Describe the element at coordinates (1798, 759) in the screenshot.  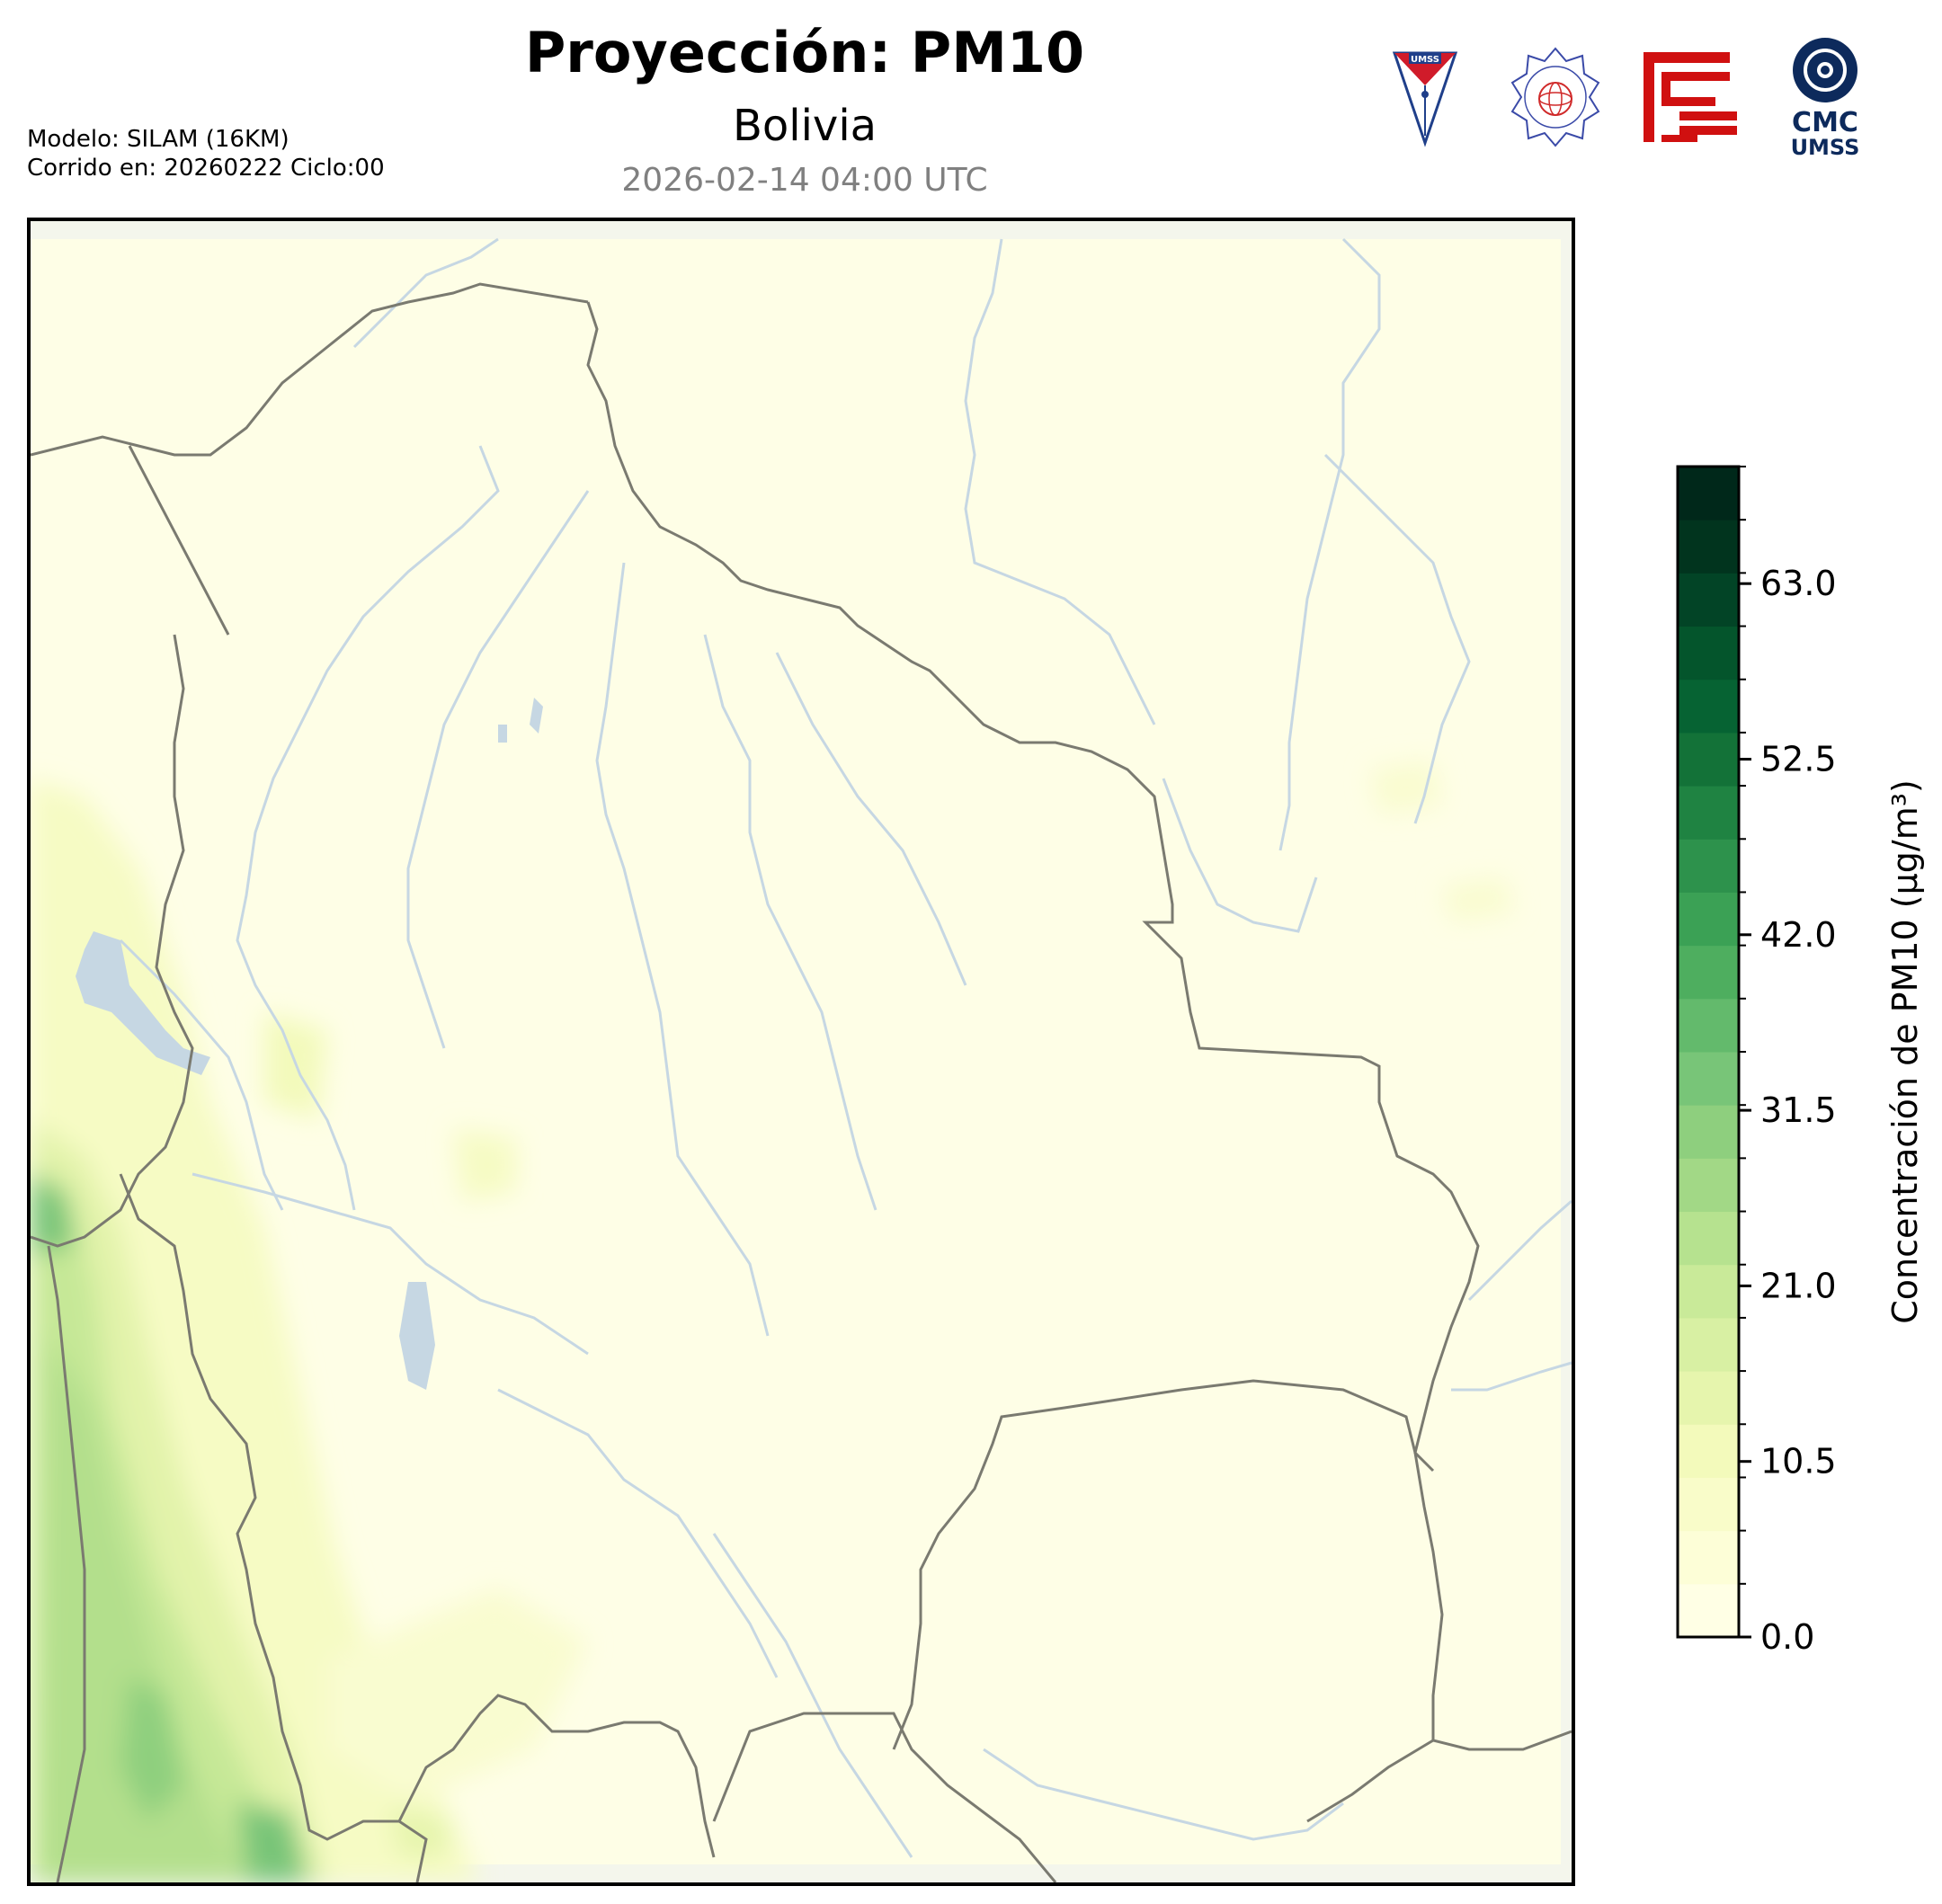
I see `colorbar-tick-label: 52.5` at that location.